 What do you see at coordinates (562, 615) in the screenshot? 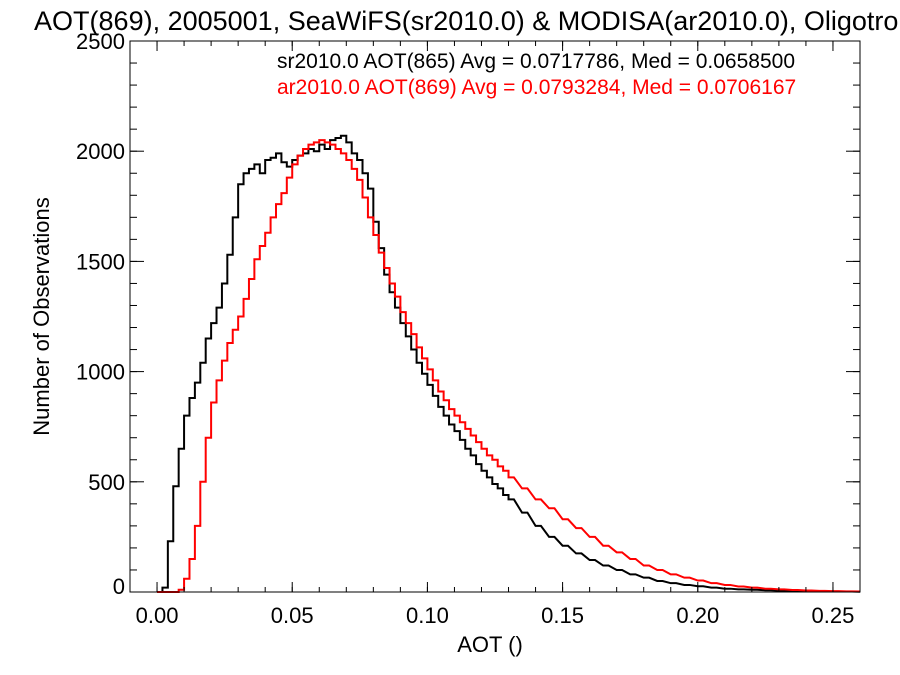
I see `x-tick-label: 0.15` at bounding box center [562, 615].